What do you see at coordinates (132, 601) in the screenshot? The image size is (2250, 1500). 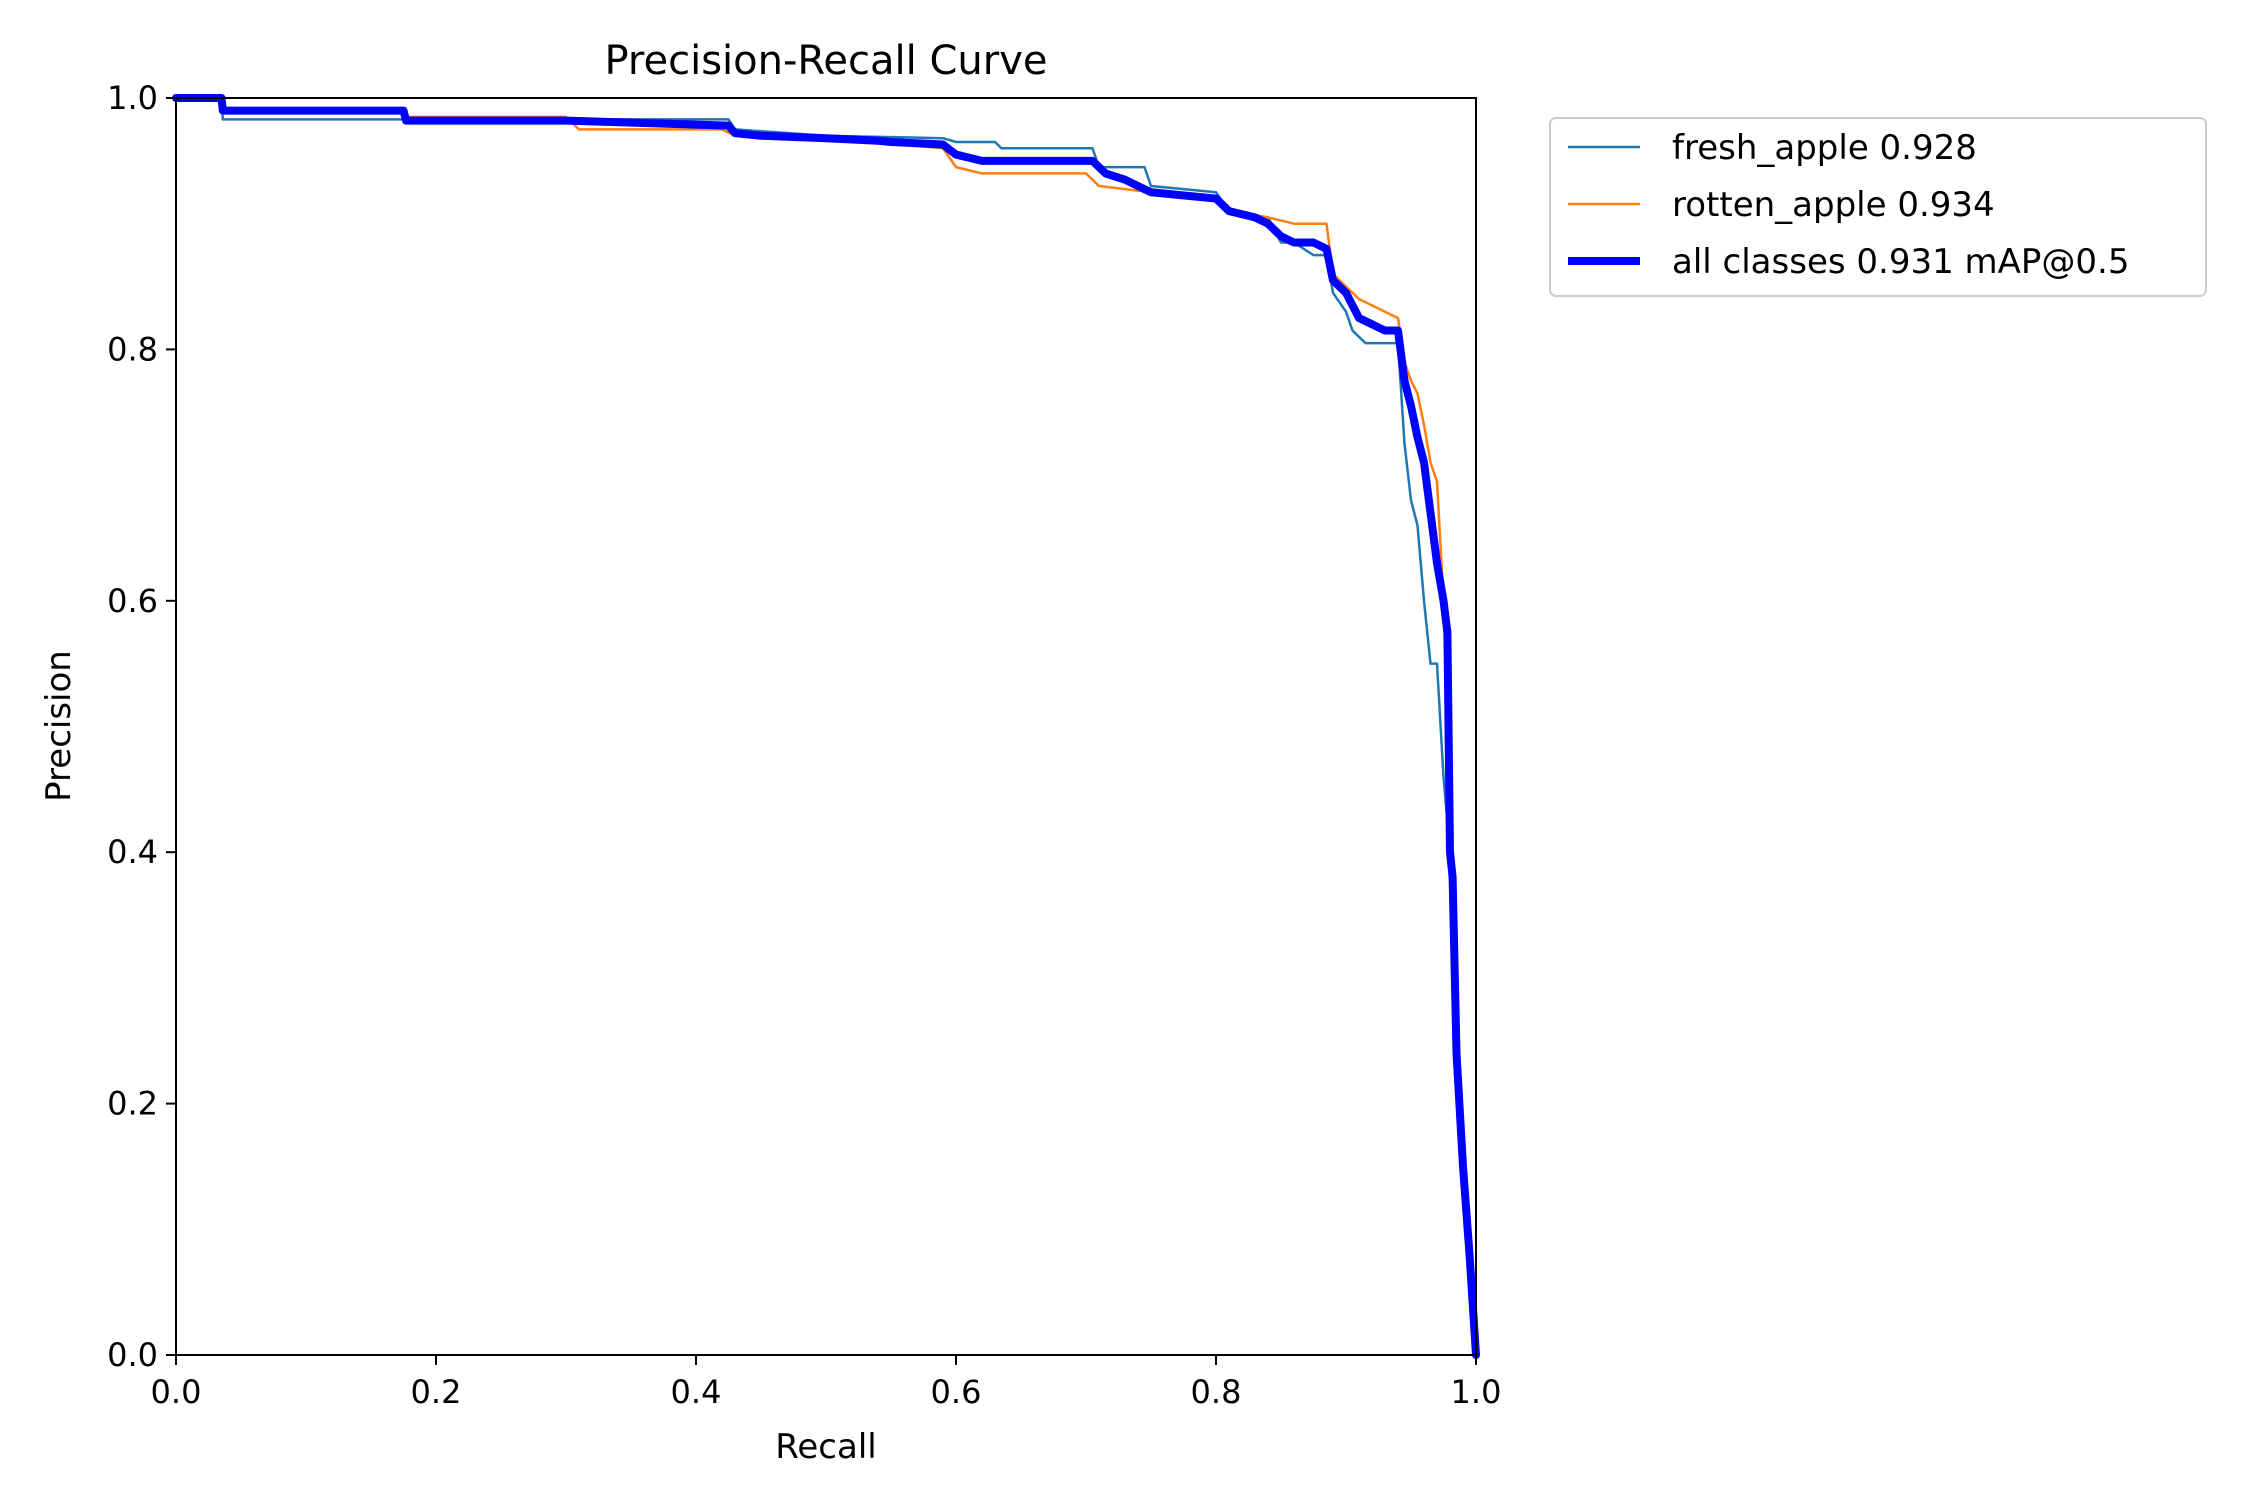 I see `y-tick-label: 0.6` at bounding box center [132, 601].